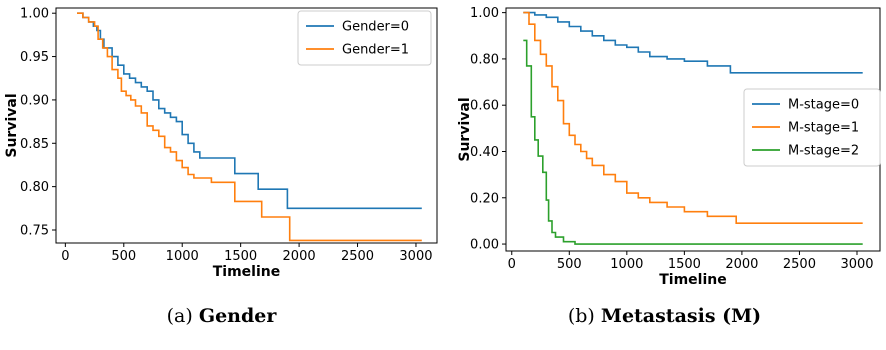 This screenshot has width=886, height=350. I want to click on y-tick-label: 0.85, so click(34, 144).